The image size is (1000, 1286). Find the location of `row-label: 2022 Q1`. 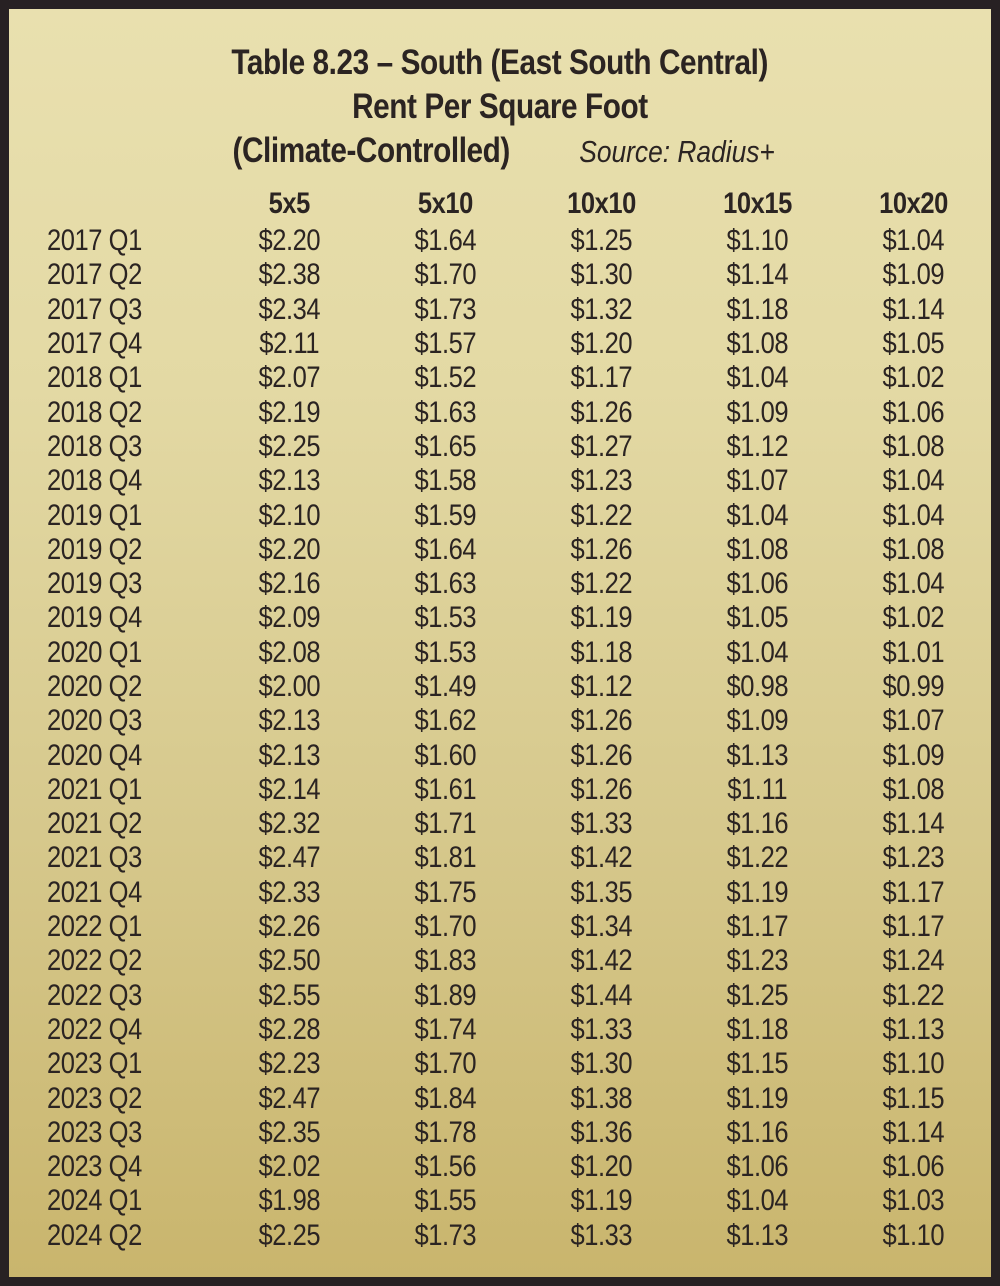

row-label: 2022 Q1 is located at coordinates (94, 927).